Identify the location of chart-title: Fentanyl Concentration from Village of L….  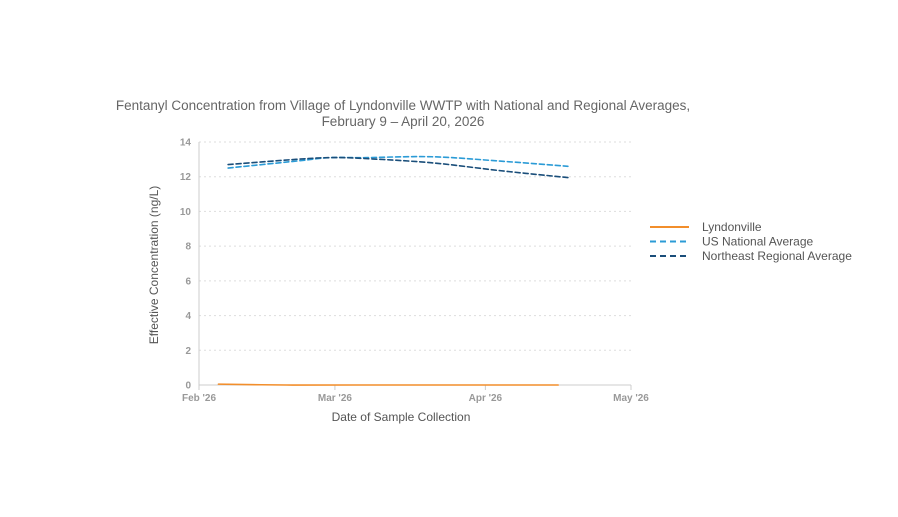
(403, 113).